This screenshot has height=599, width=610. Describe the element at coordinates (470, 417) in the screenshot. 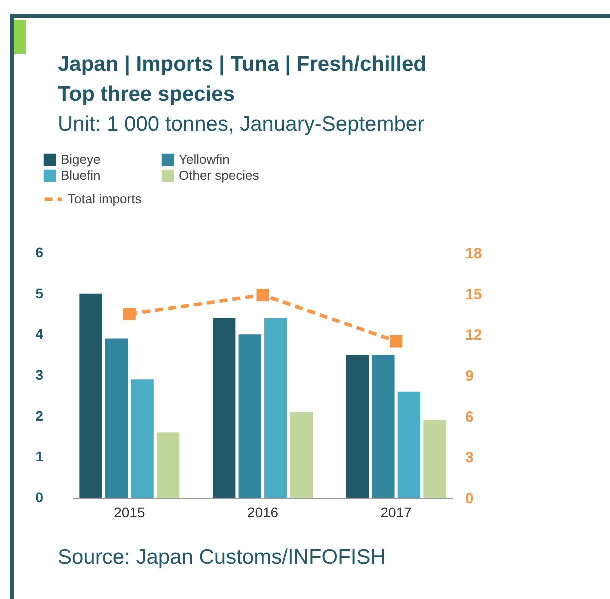

I see `y2-tick-label: 6` at that location.